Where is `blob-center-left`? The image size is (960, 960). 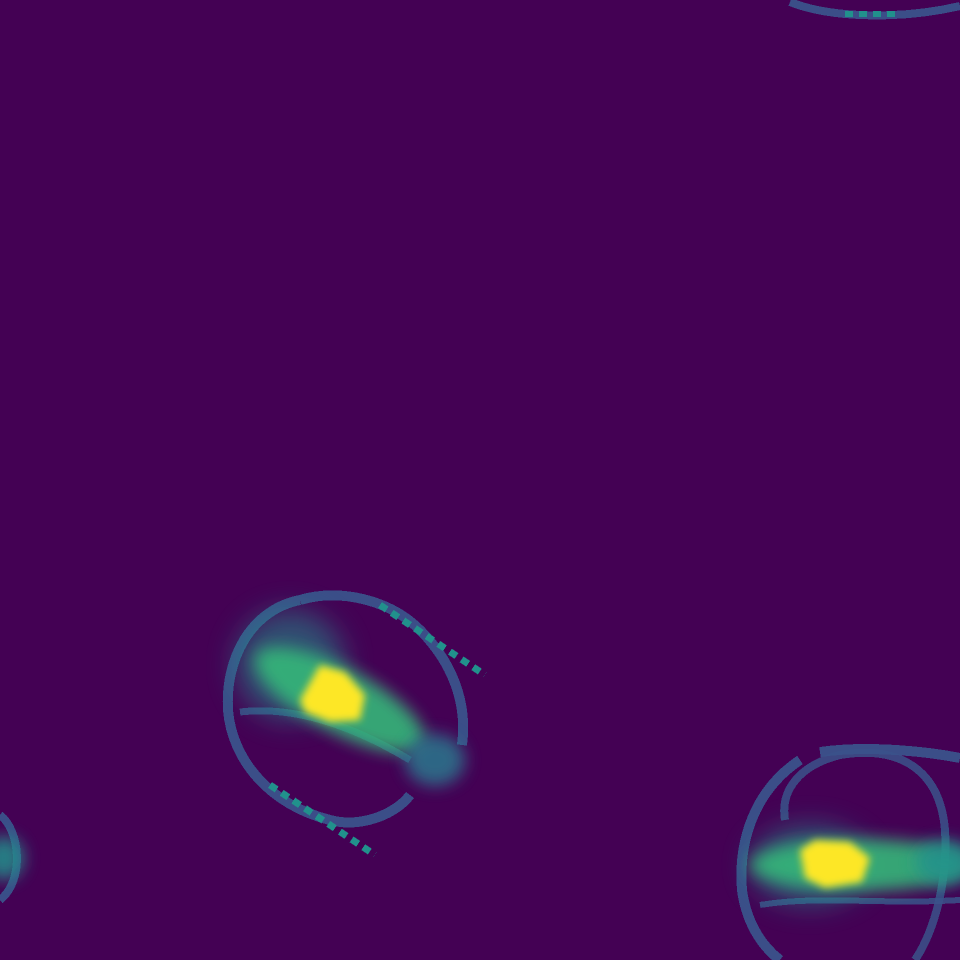 blob-center-left is located at coordinates (354, 724).